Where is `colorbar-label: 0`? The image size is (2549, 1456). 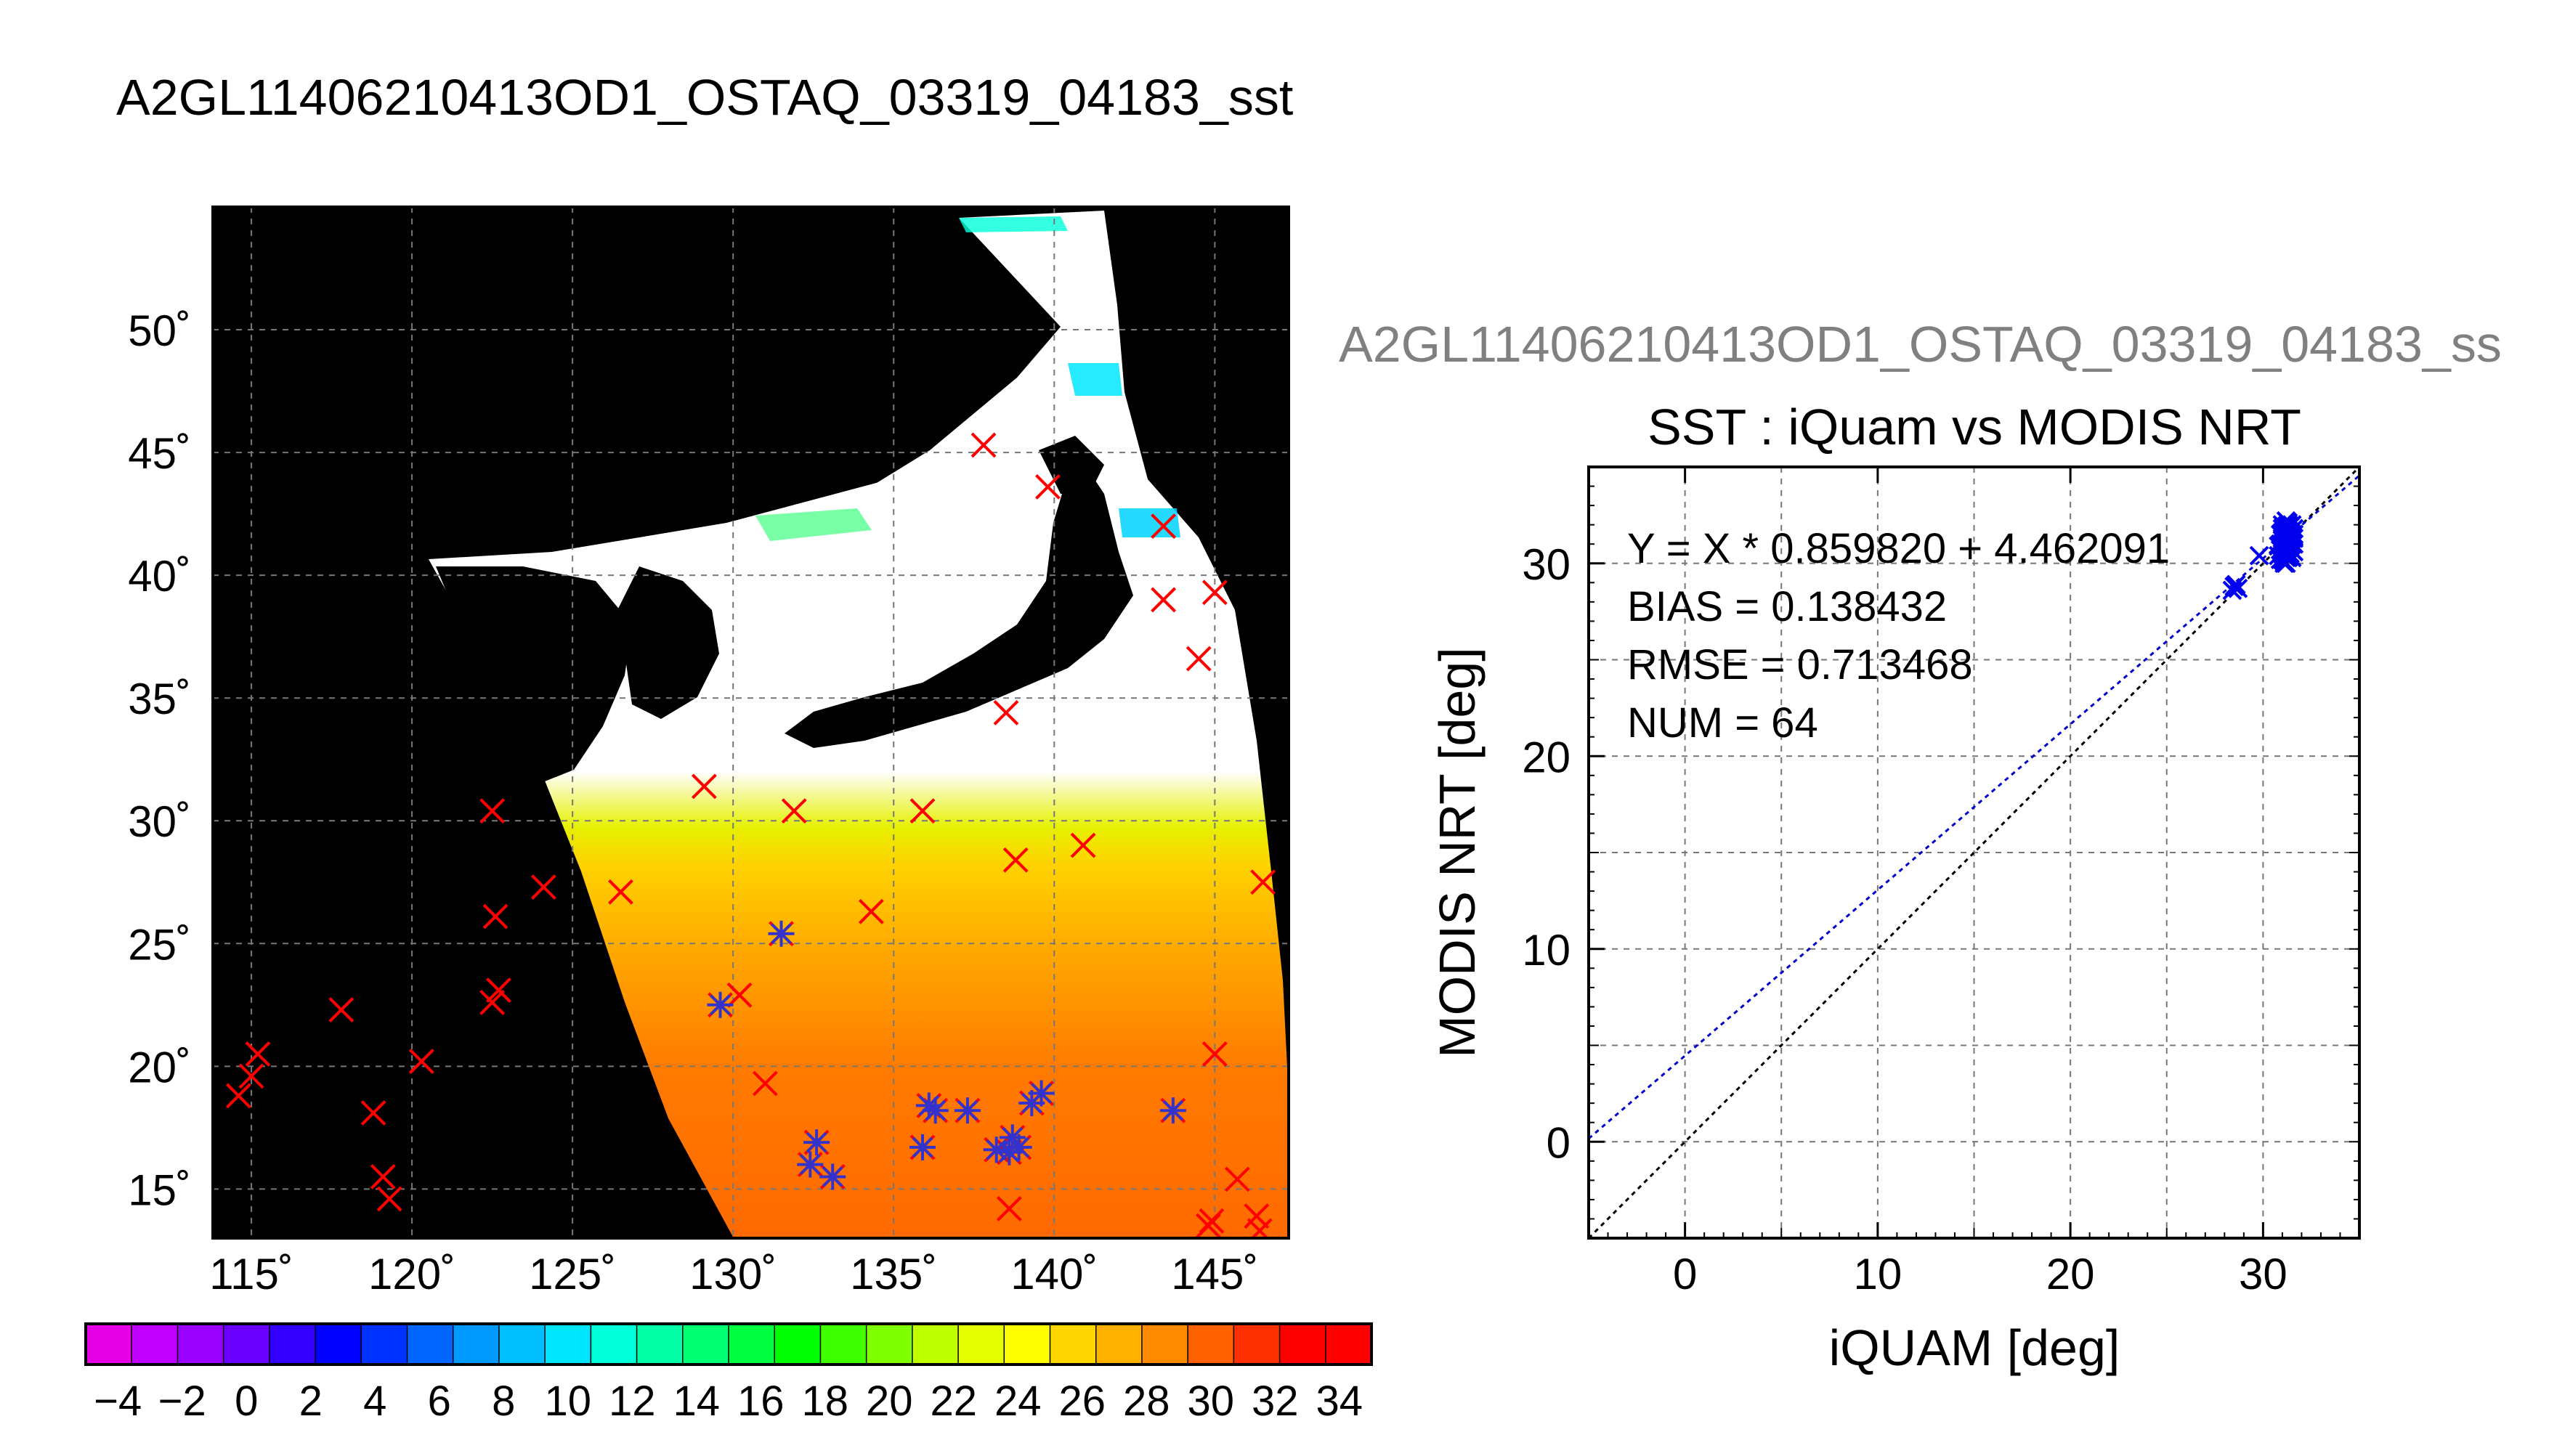
colorbar-label: 0 is located at coordinates (247, 1402).